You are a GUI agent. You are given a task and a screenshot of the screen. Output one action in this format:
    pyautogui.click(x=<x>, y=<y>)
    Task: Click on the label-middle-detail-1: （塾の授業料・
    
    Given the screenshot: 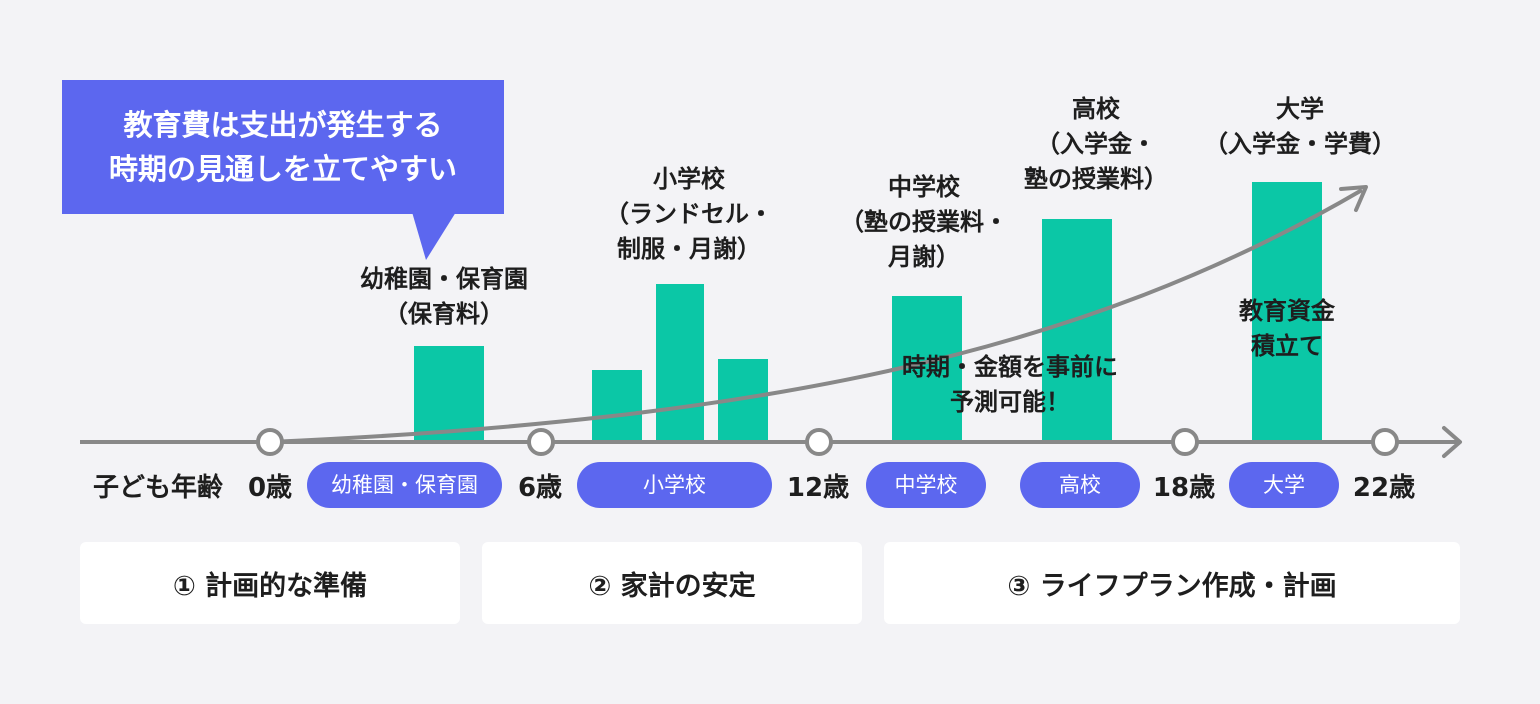 What is the action you would take?
    pyautogui.click(x=924, y=222)
    